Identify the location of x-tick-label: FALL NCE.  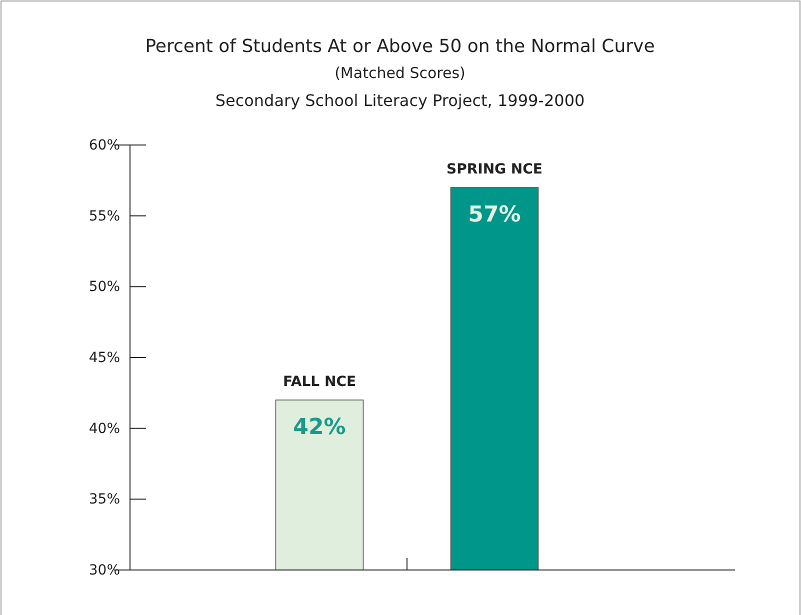
(319, 382).